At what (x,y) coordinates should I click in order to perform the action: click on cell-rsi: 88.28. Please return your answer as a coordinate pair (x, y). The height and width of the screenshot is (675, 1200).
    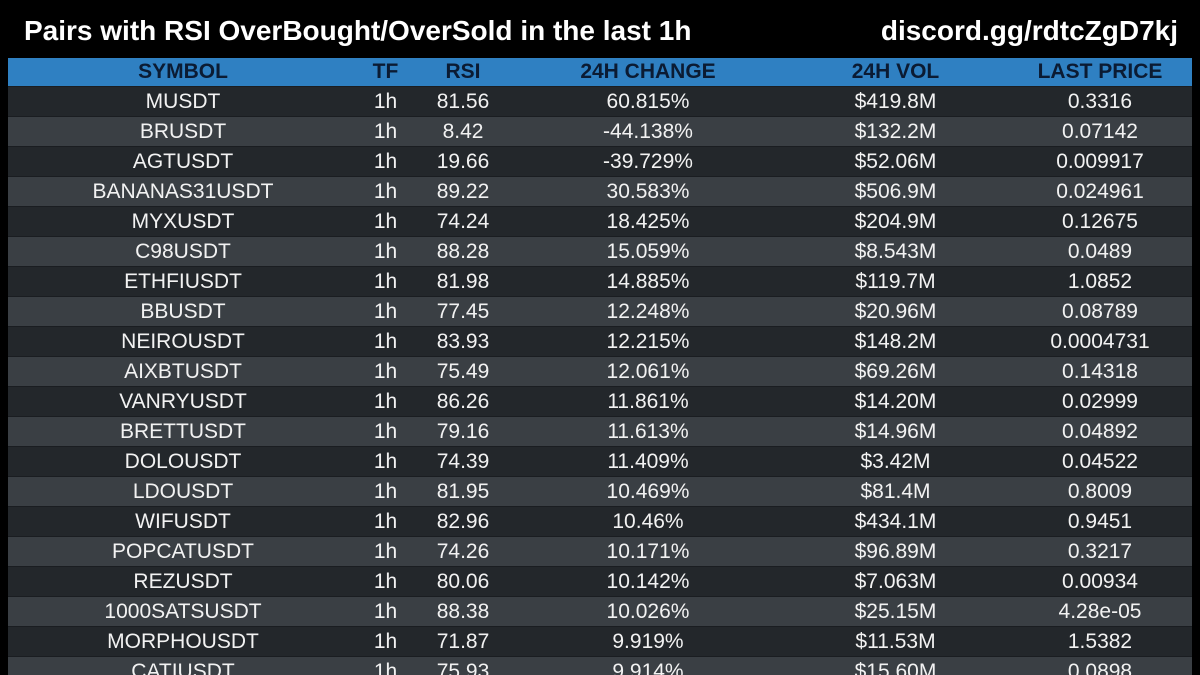
    Looking at the image, I should click on (463, 251).